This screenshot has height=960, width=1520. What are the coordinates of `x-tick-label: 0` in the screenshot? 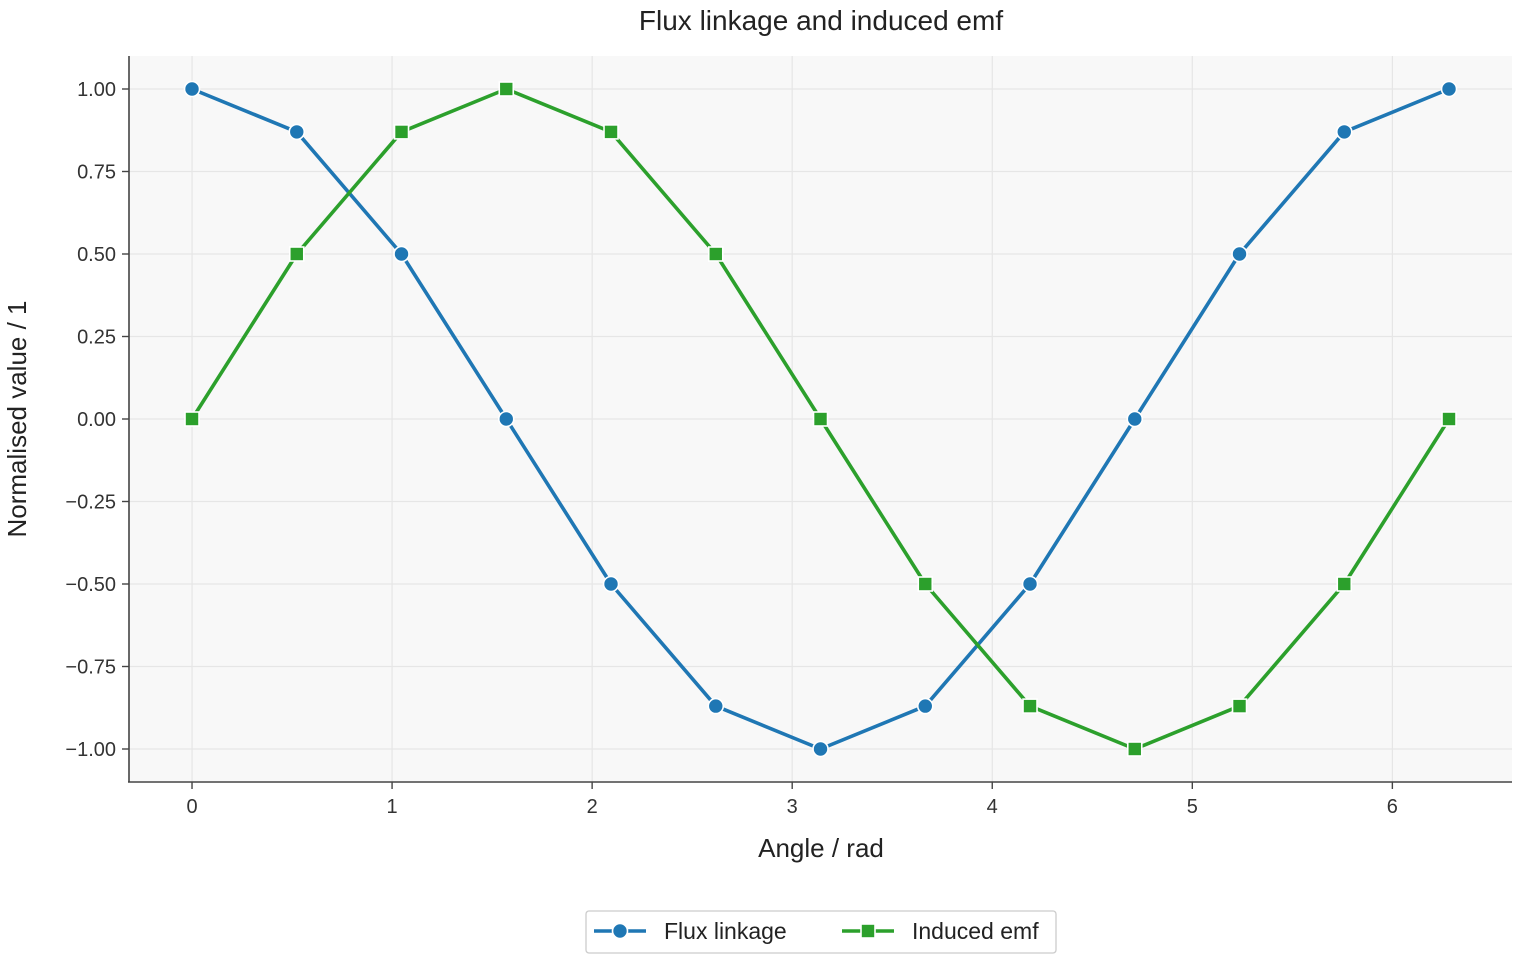 It's located at (191, 807).